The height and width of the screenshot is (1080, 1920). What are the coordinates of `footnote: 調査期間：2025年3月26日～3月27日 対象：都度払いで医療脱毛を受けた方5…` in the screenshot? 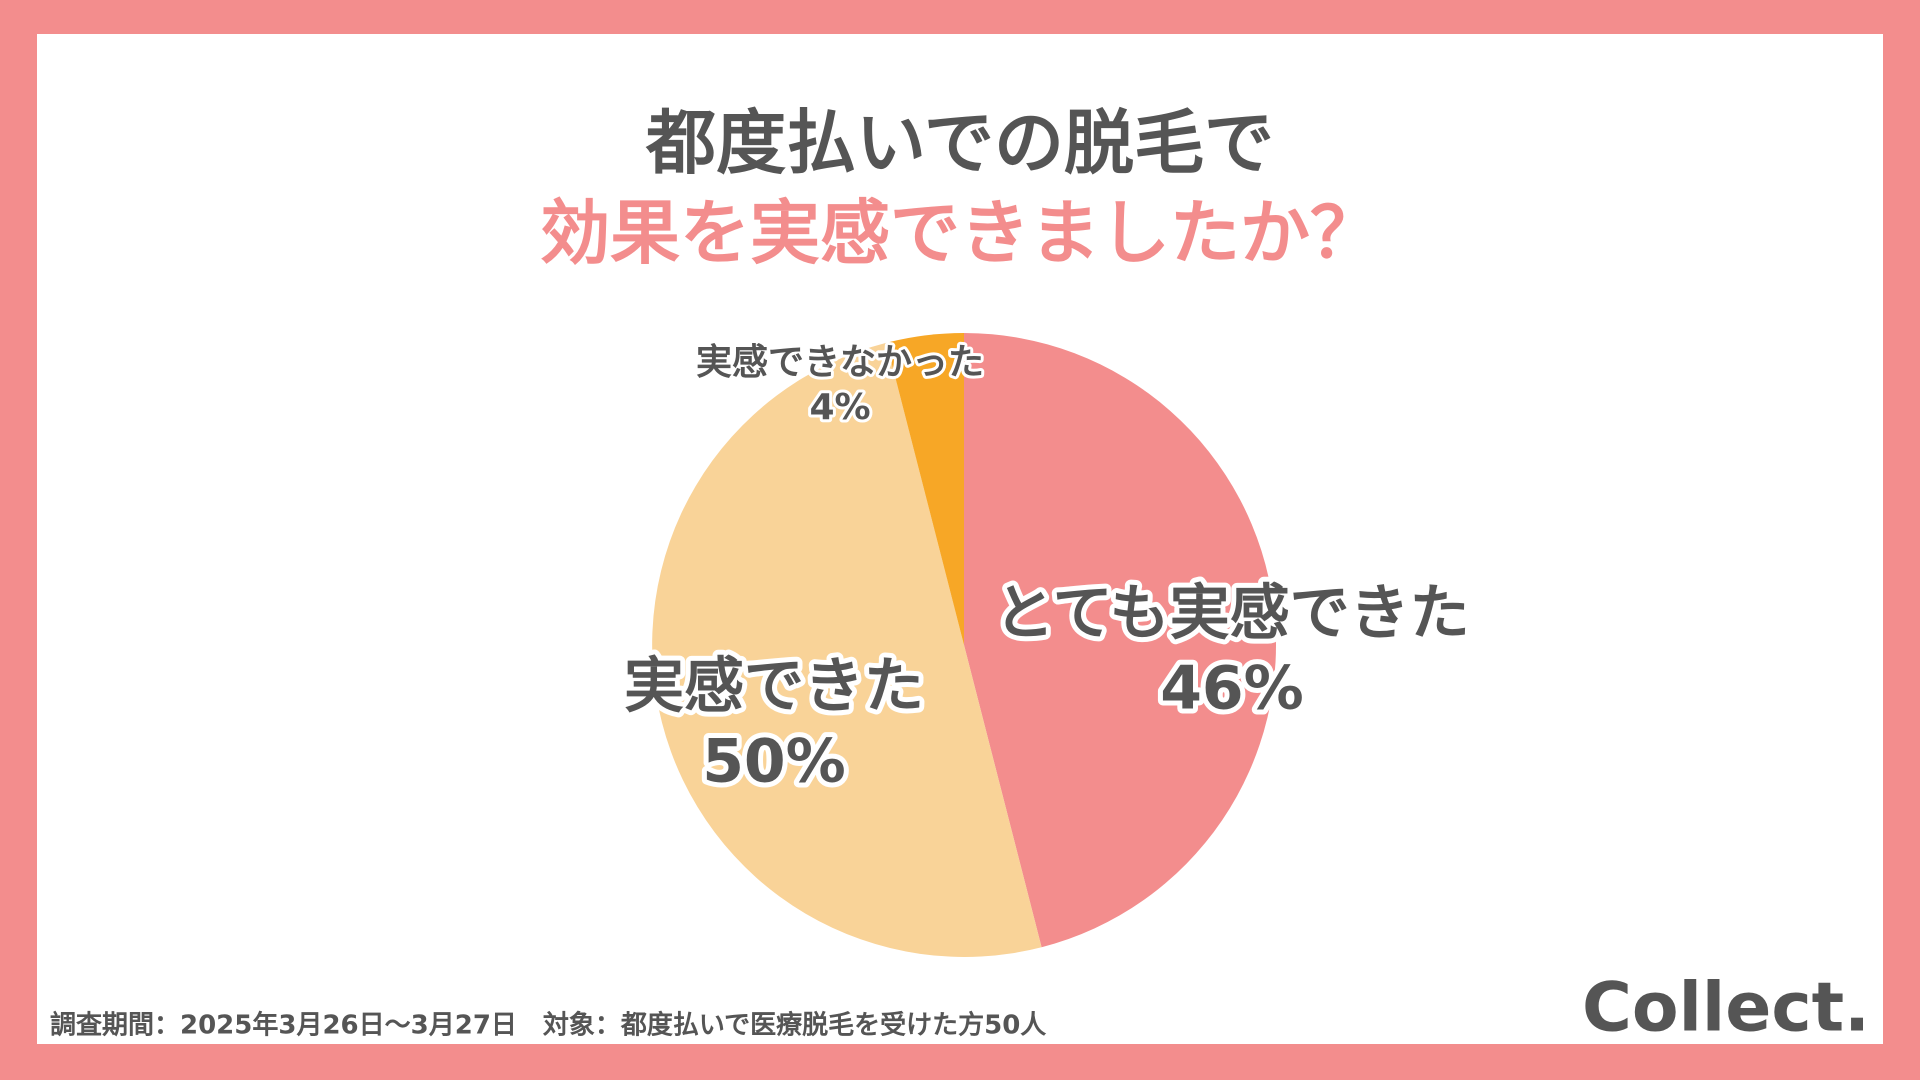 It's located at (548, 1025).